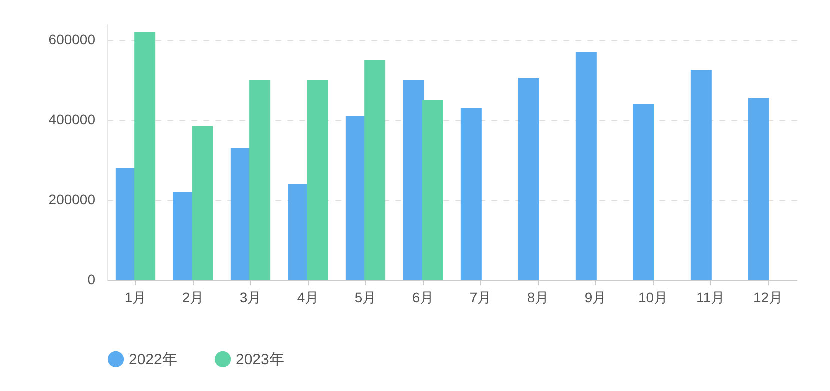 This screenshot has height=391, width=830. What do you see at coordinates (653, 298) in the screenshot?
I see `x-tick-label: 10月` at bounding box center [653, 298].